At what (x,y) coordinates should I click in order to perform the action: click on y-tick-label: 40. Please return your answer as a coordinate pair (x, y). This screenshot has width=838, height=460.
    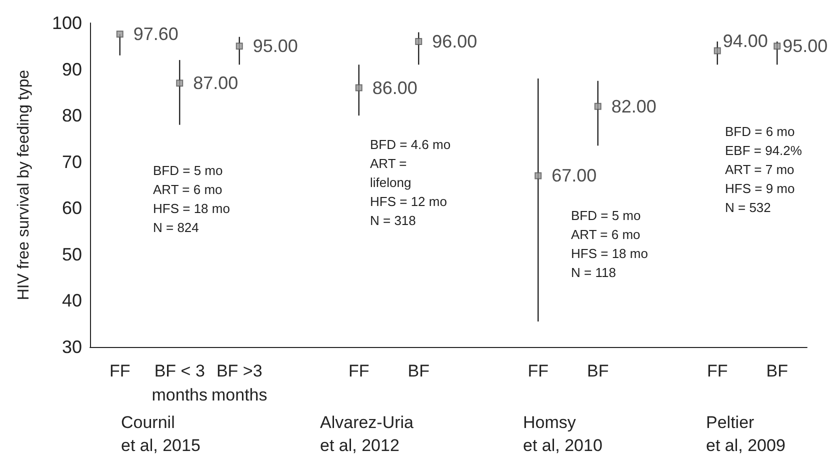
    Looking at the image, I should click on (72, 300).